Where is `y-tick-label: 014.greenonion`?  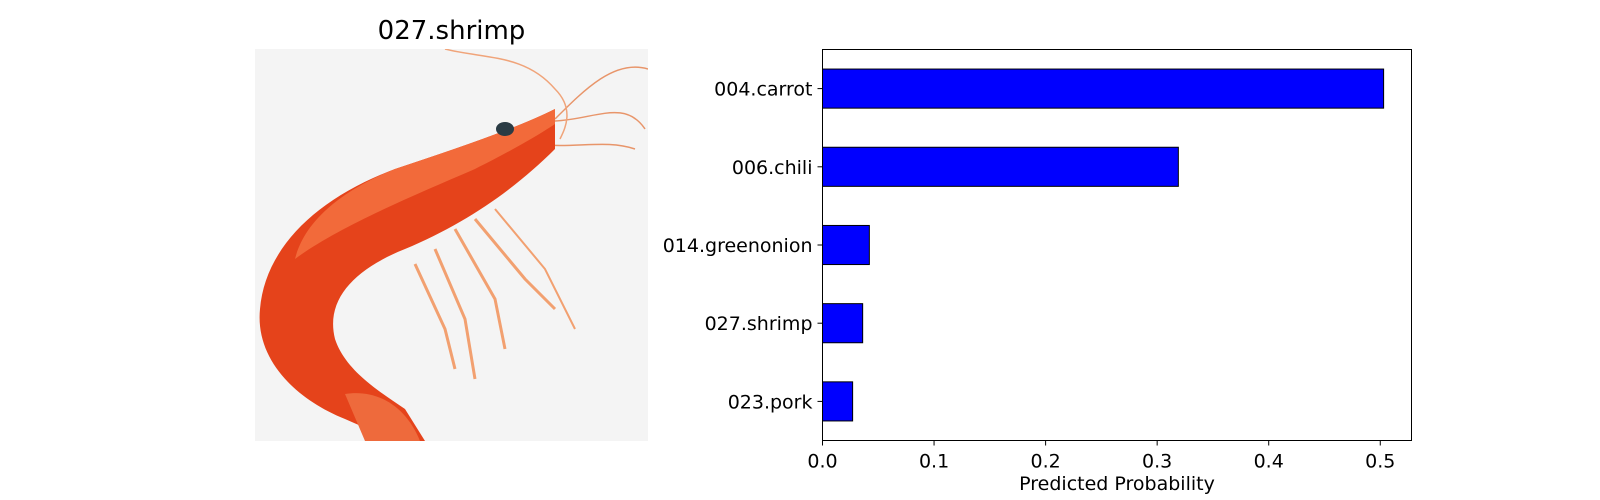
y-tick-label: 014.greenonion is located at coordinates (738, 246).